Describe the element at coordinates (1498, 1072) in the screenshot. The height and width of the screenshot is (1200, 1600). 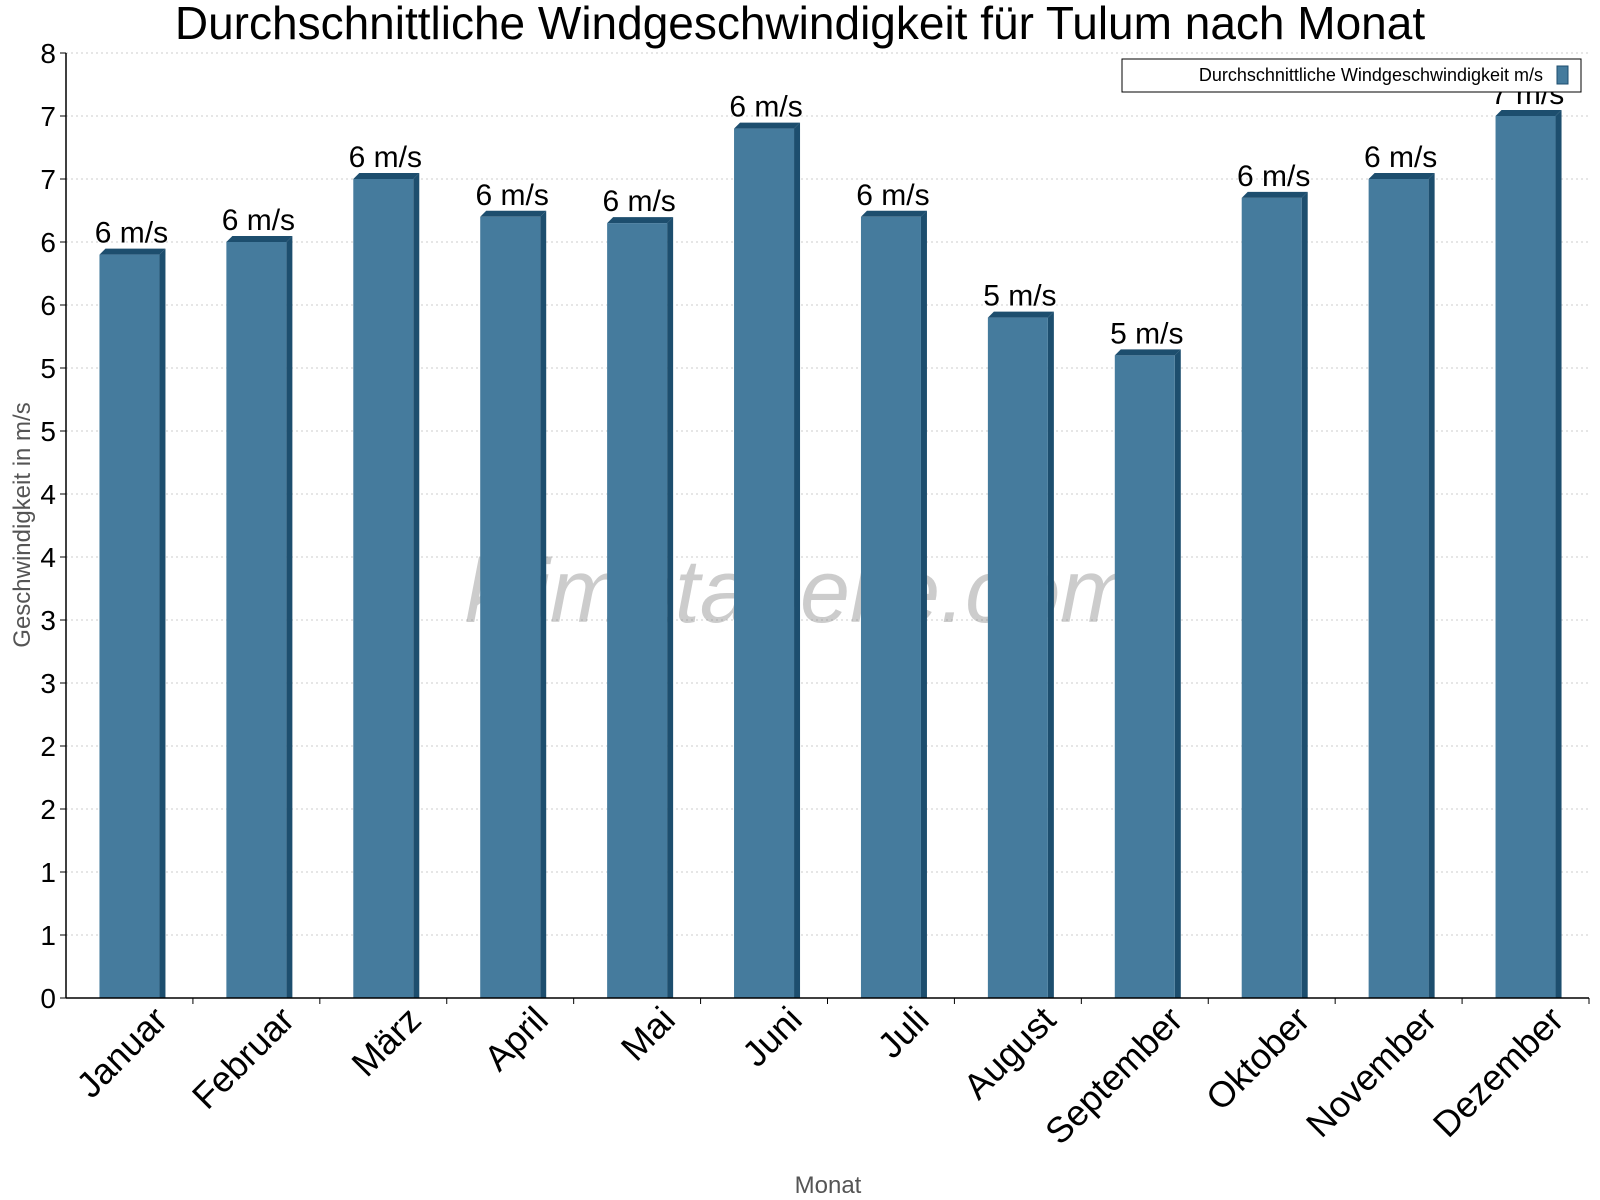
I see `x-tick-label: Dezember` at that location.